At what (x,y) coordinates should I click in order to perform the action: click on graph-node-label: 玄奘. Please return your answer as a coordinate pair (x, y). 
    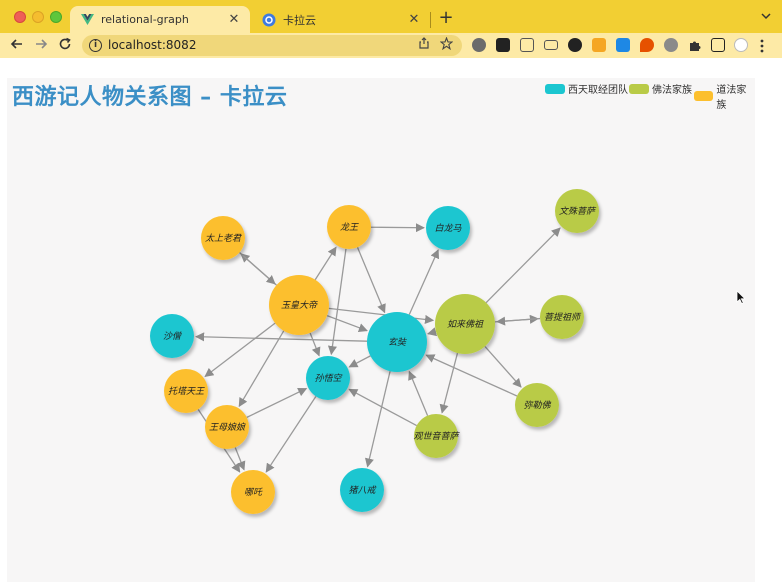
    Looking at the image, I should click on (398, 342).